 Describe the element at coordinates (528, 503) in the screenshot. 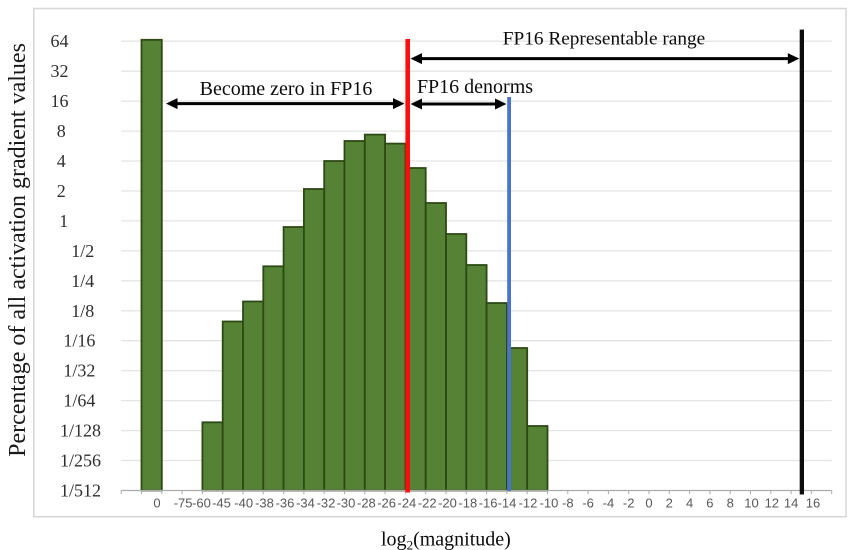

I see `svg-text: -12` at that location.